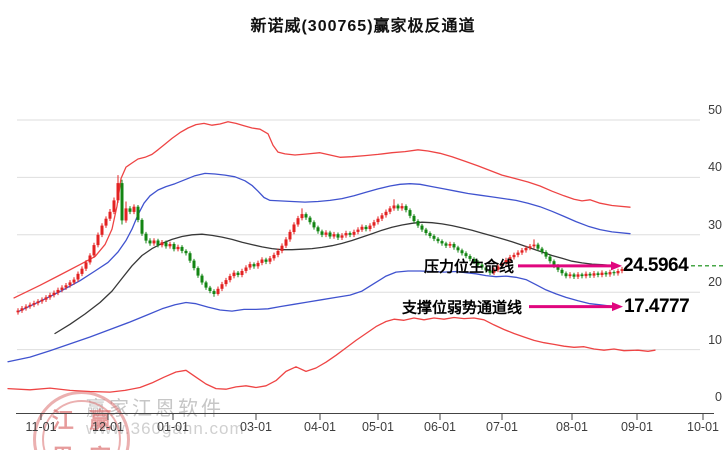 Image resolution: width=726 pixels, height=450 pixels. Describe the element at coordinates (461, 308) in the screenshot. I see `support-channel-label: 支撑位弱势通道线` at that location.